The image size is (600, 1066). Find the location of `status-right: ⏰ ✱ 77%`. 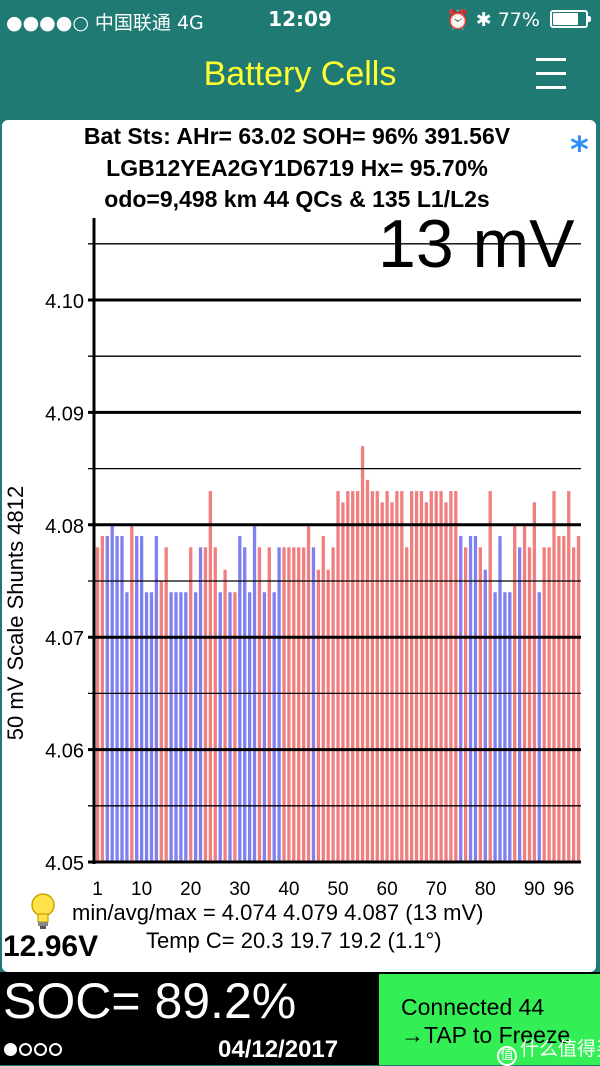

status-right: ⏰ ✱ 77% is located at coordinates (518, 19).